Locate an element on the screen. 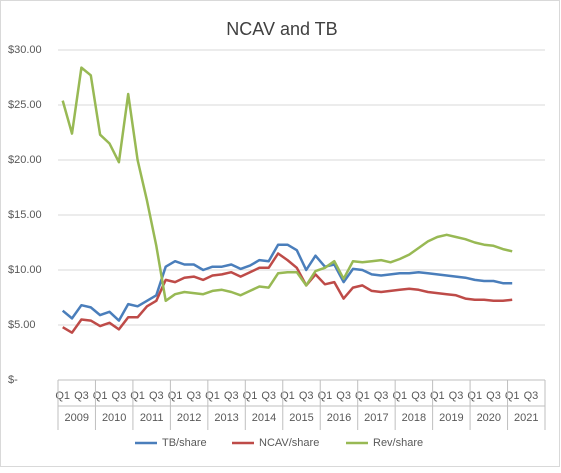  y-tick-label: $30.00 is located at coordinates (25, 50).